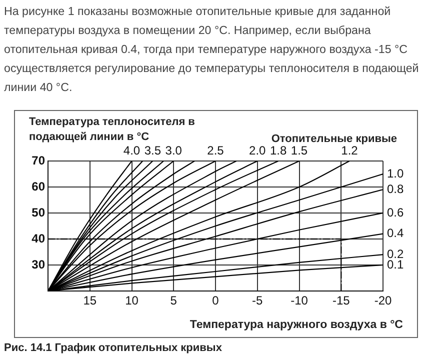  What do you see at coordinates (90, 301) in the screenshot?
I see `x-tick-label: 15` at bounding box center [90, 301].